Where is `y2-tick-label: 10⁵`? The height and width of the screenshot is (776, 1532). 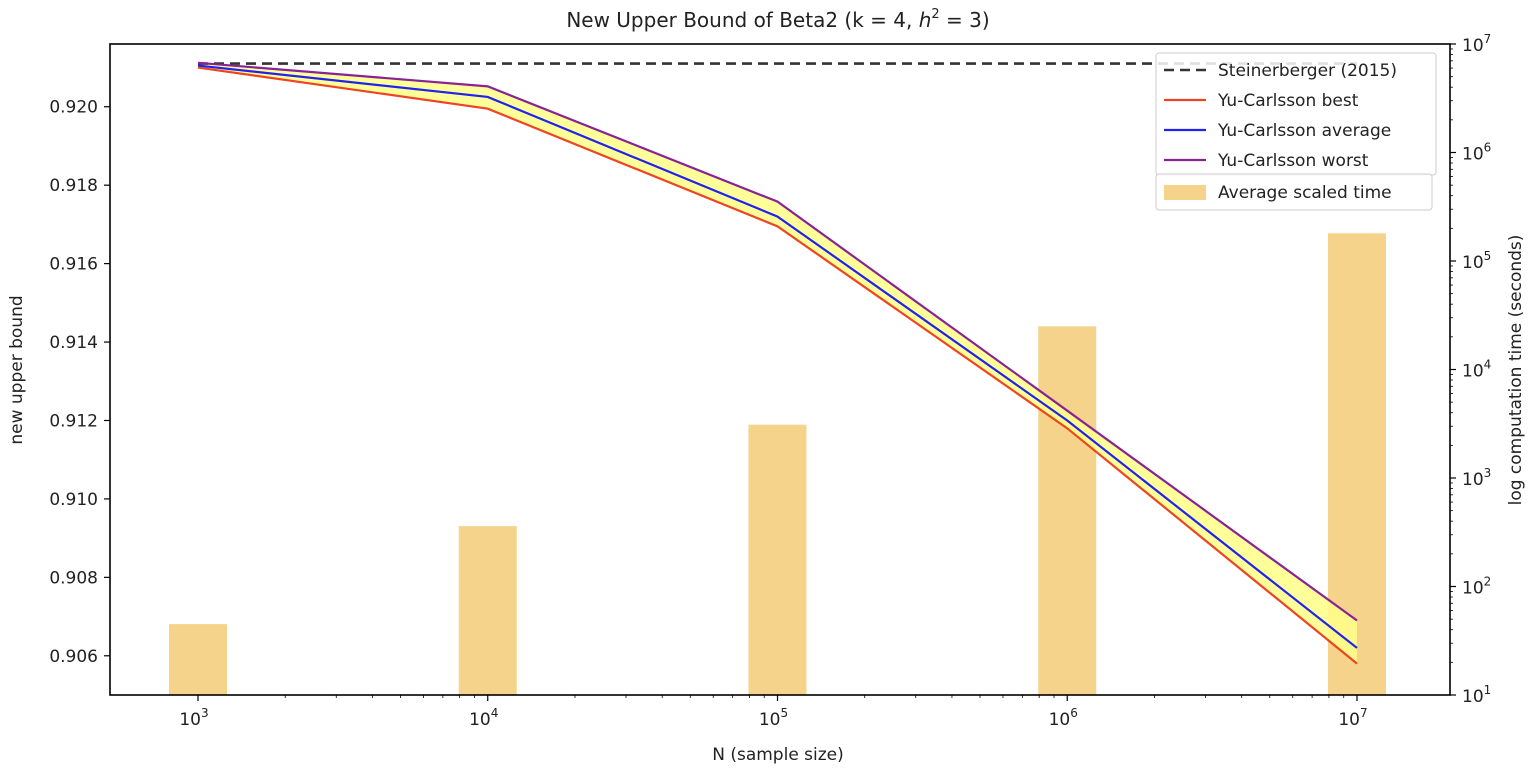 y2-tick-label: 10⁵ is located at coordinates (1476, 261).